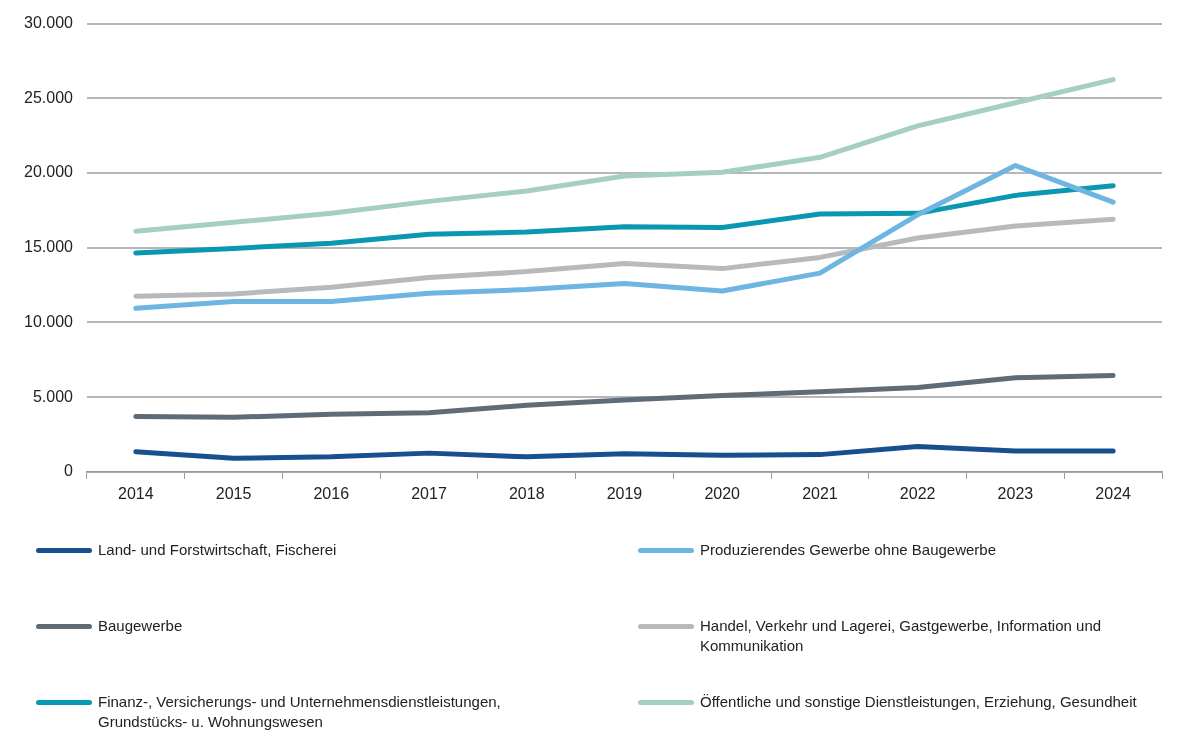 The height and width of the screenshot is (743, 1200). What do you see at coordinates (331, 493) in the screenshot?
I see `x-tick-label: 2016` at bounding box center [331, 493].